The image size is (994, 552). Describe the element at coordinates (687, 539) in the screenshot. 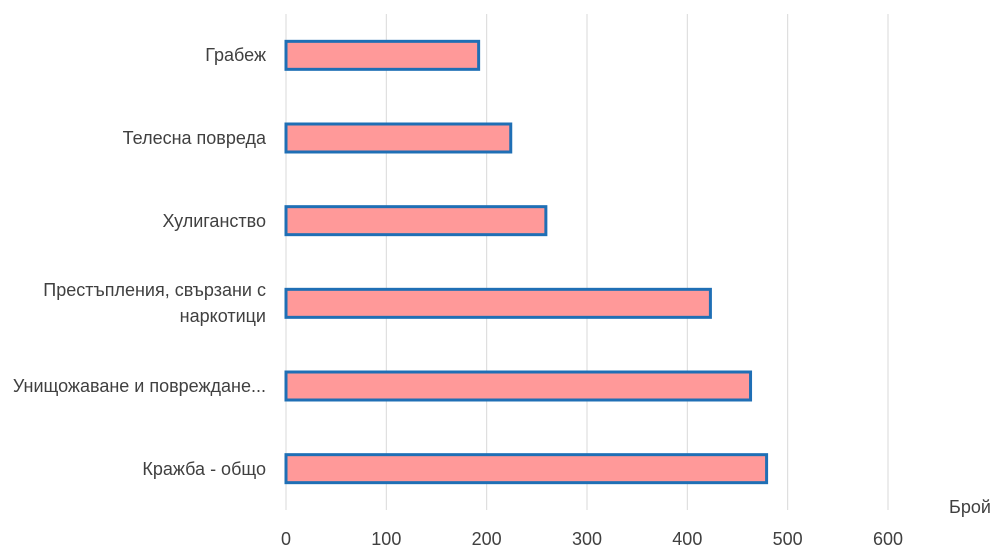

I see `x-tick-label: 400` at that location.